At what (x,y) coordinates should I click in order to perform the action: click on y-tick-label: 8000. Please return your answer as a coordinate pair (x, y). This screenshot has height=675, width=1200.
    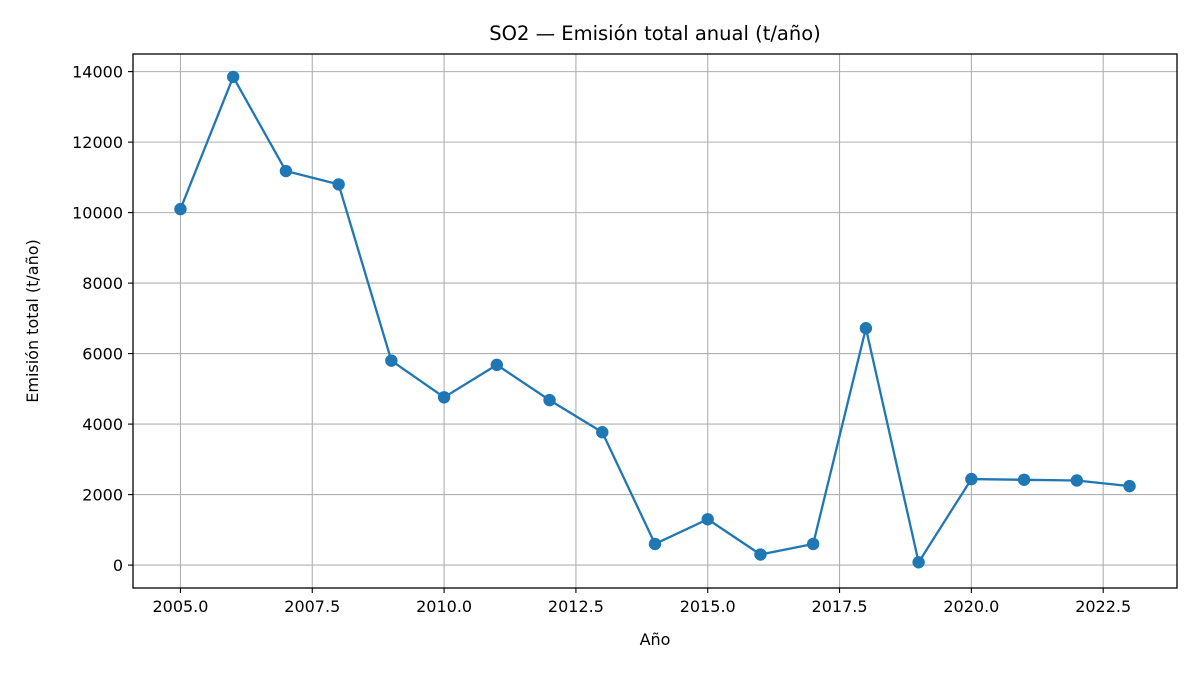
    Looking at the image, I should click on (102, 283).